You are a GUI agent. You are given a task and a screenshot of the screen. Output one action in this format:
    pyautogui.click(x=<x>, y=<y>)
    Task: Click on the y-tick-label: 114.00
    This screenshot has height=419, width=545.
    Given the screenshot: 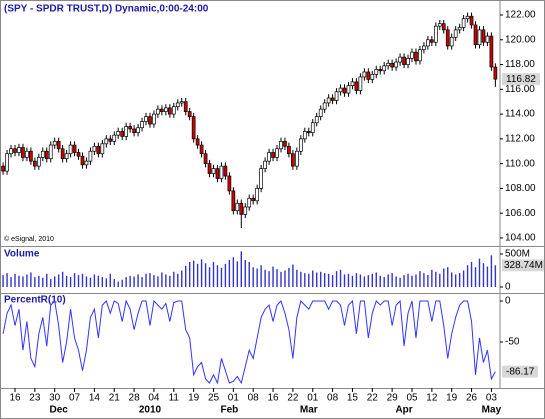 What is the action you would take?
    pyautogui.click(x=520, y=114)
    